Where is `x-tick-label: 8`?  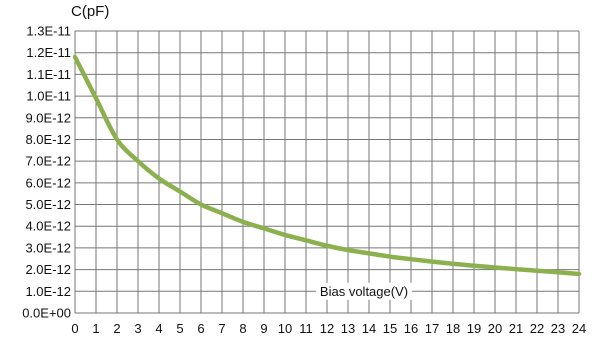
x-tick-label: 8 is located at coordinates (242, 328).